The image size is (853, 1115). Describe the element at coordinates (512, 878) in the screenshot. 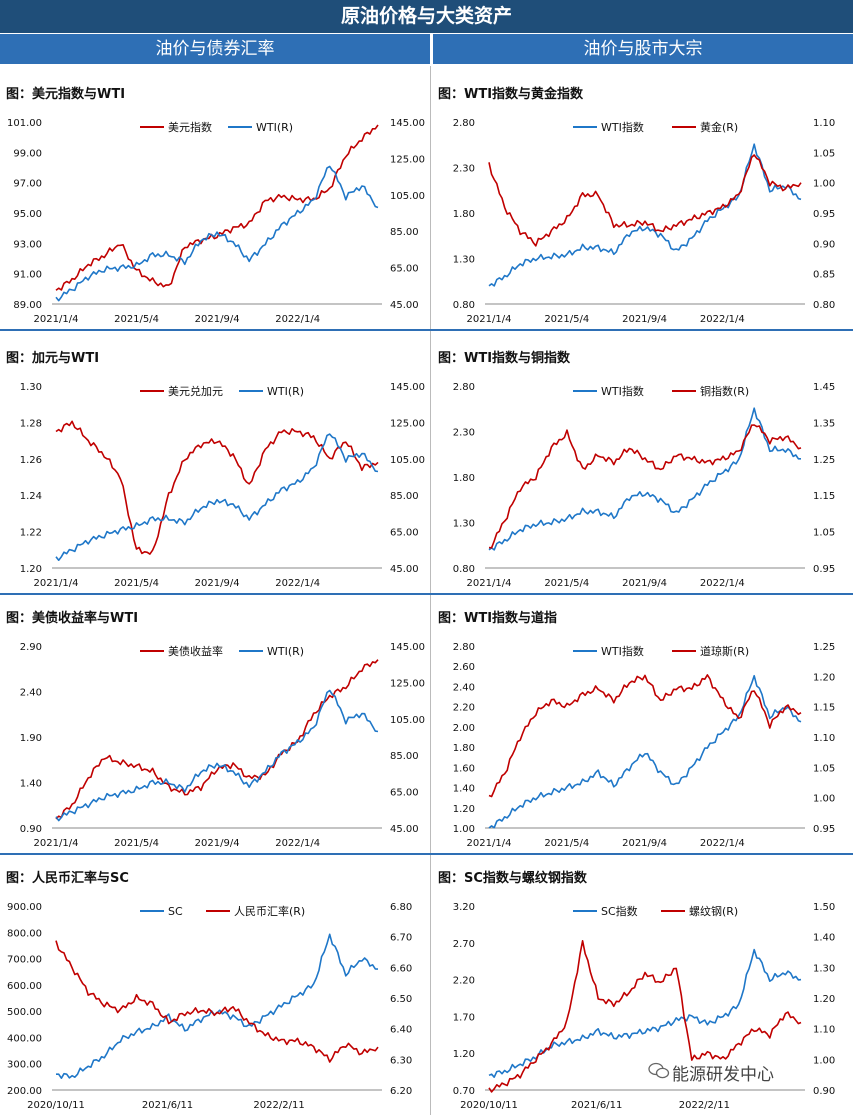

I see `chart-title-c8: 图：SC指数与螺纹钢指数` at that location.